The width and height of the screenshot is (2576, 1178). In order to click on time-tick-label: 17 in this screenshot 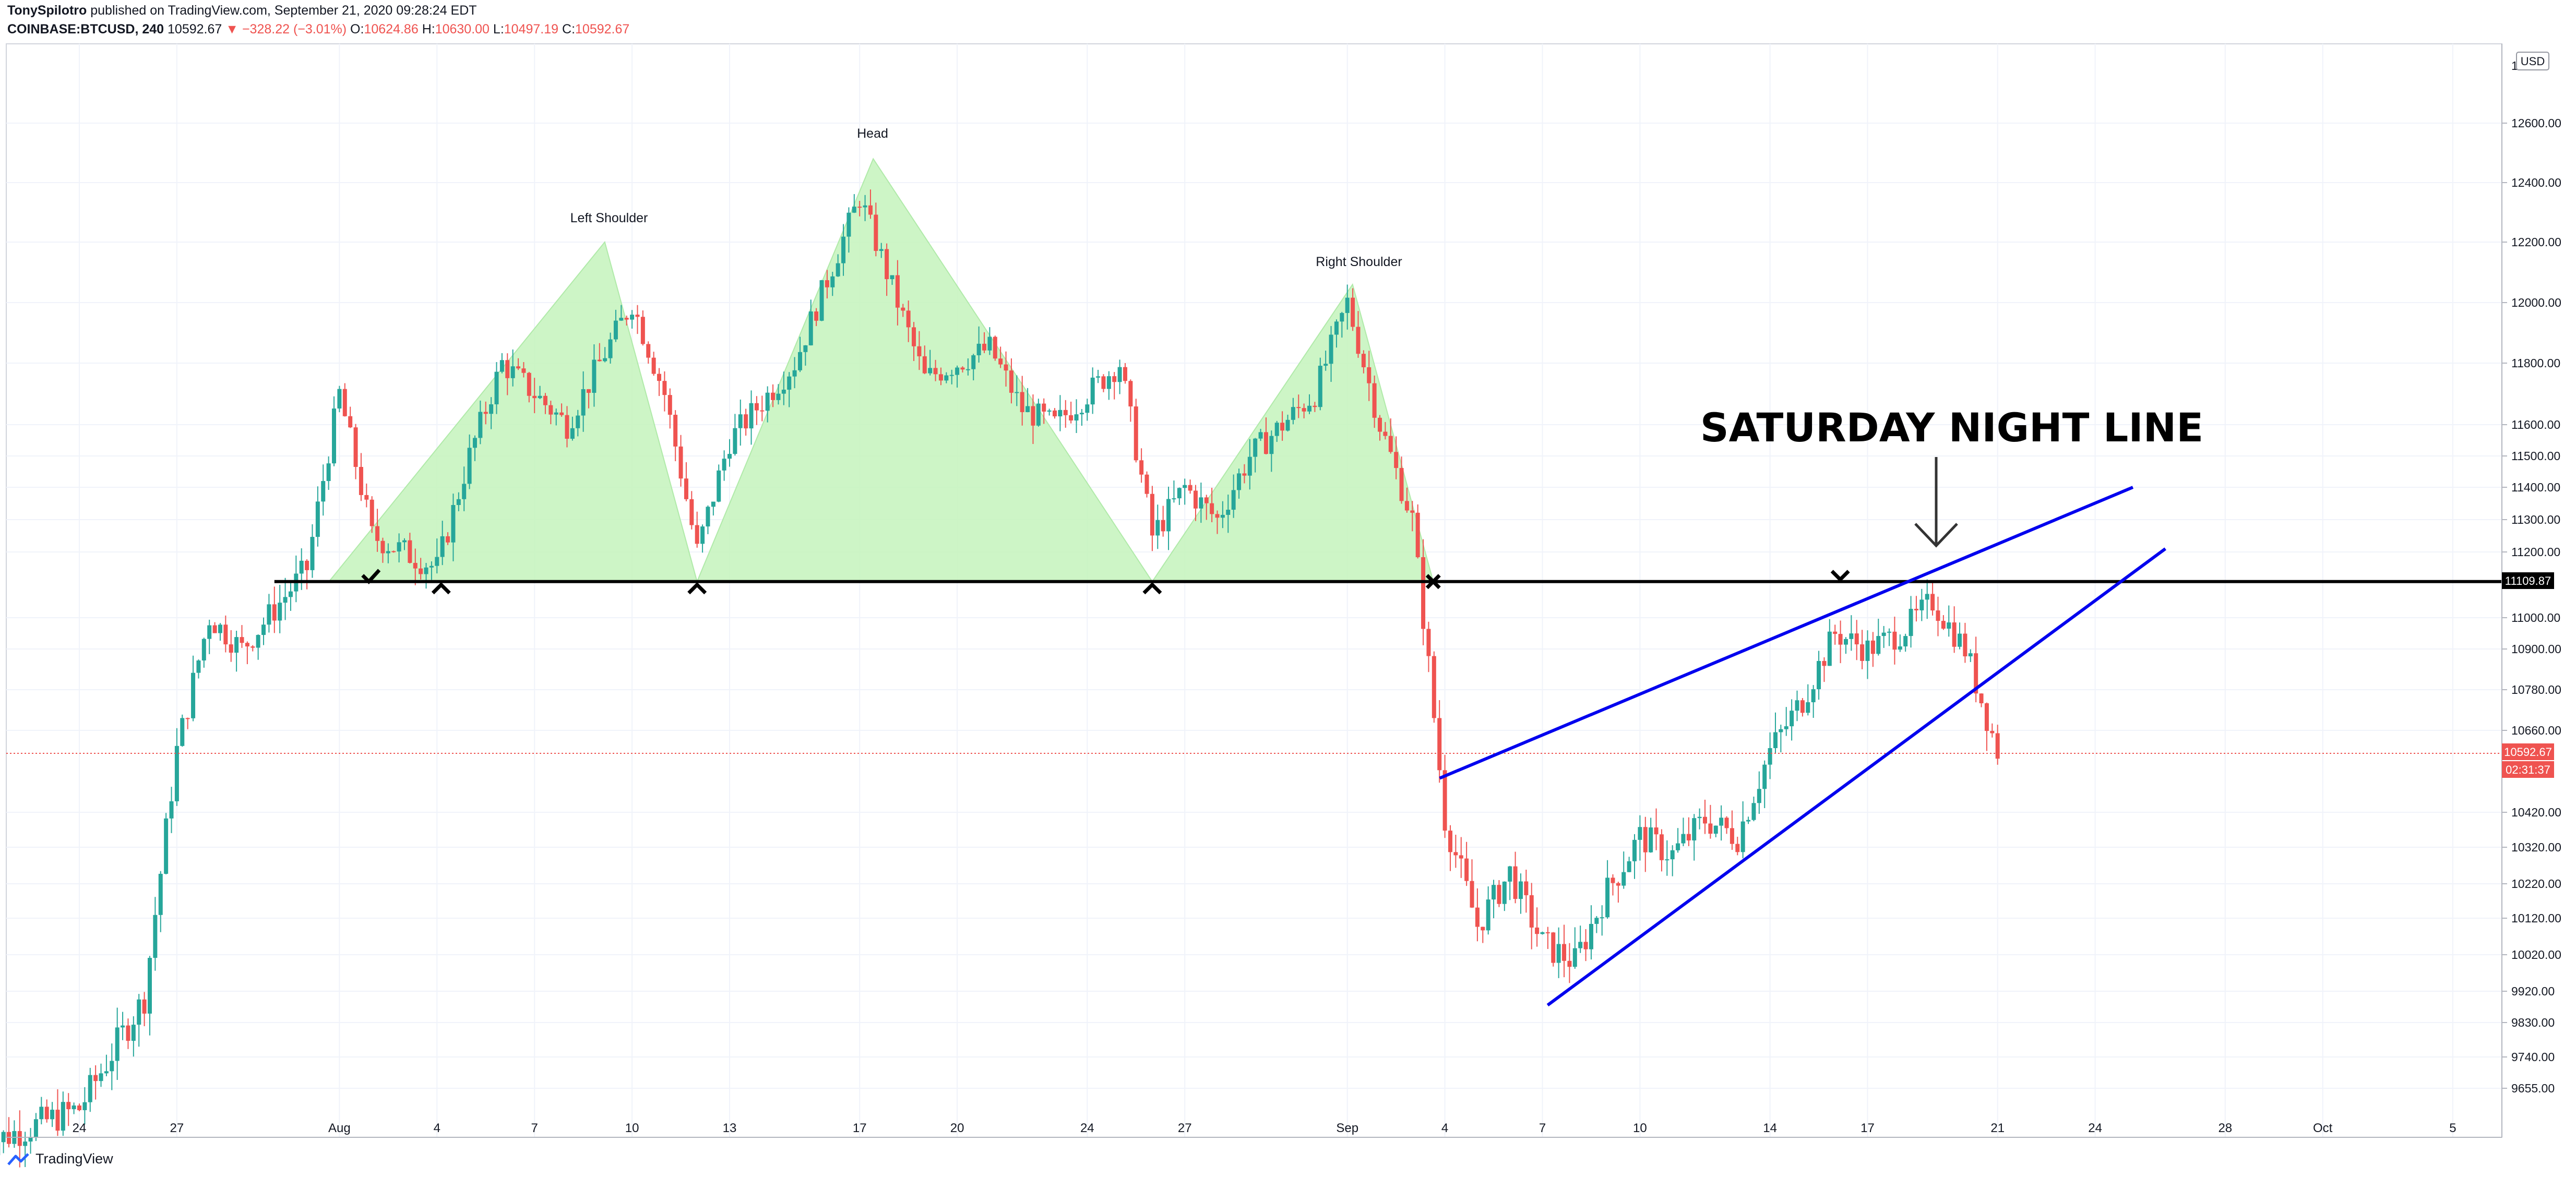, I will do `click(860, 1128)`.